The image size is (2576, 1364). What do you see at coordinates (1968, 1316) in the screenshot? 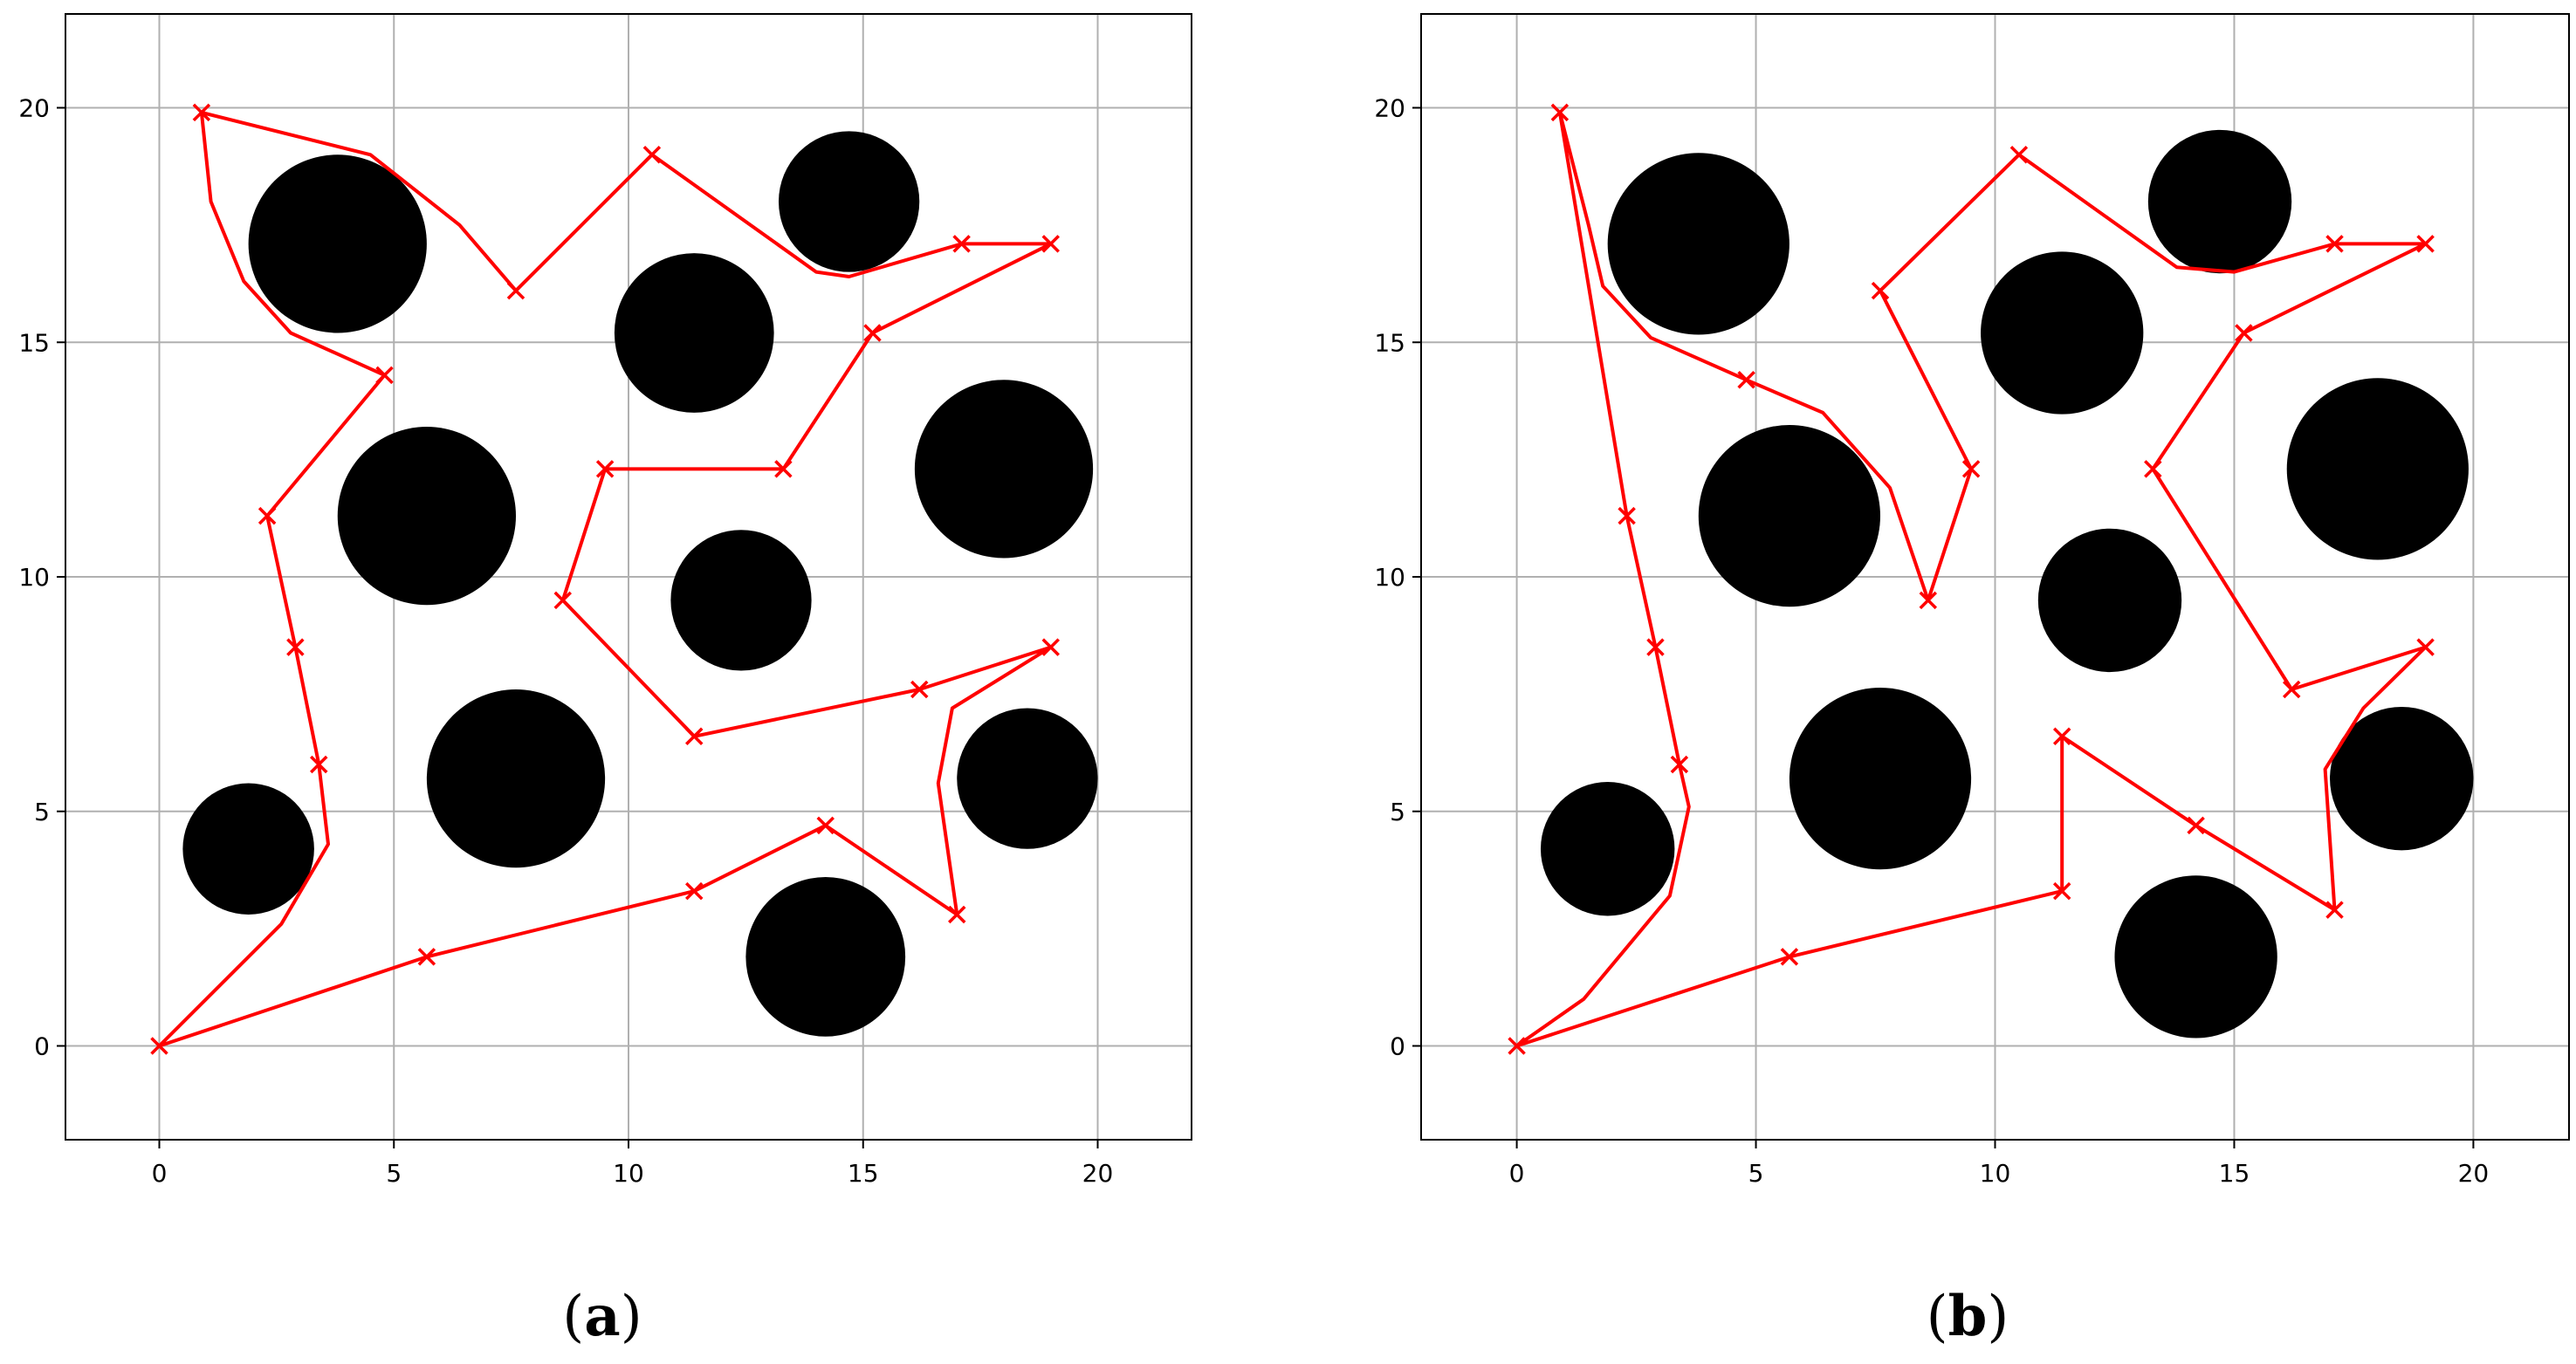
I see `panel-label: (b)` at bounding box center [1968, 1316].